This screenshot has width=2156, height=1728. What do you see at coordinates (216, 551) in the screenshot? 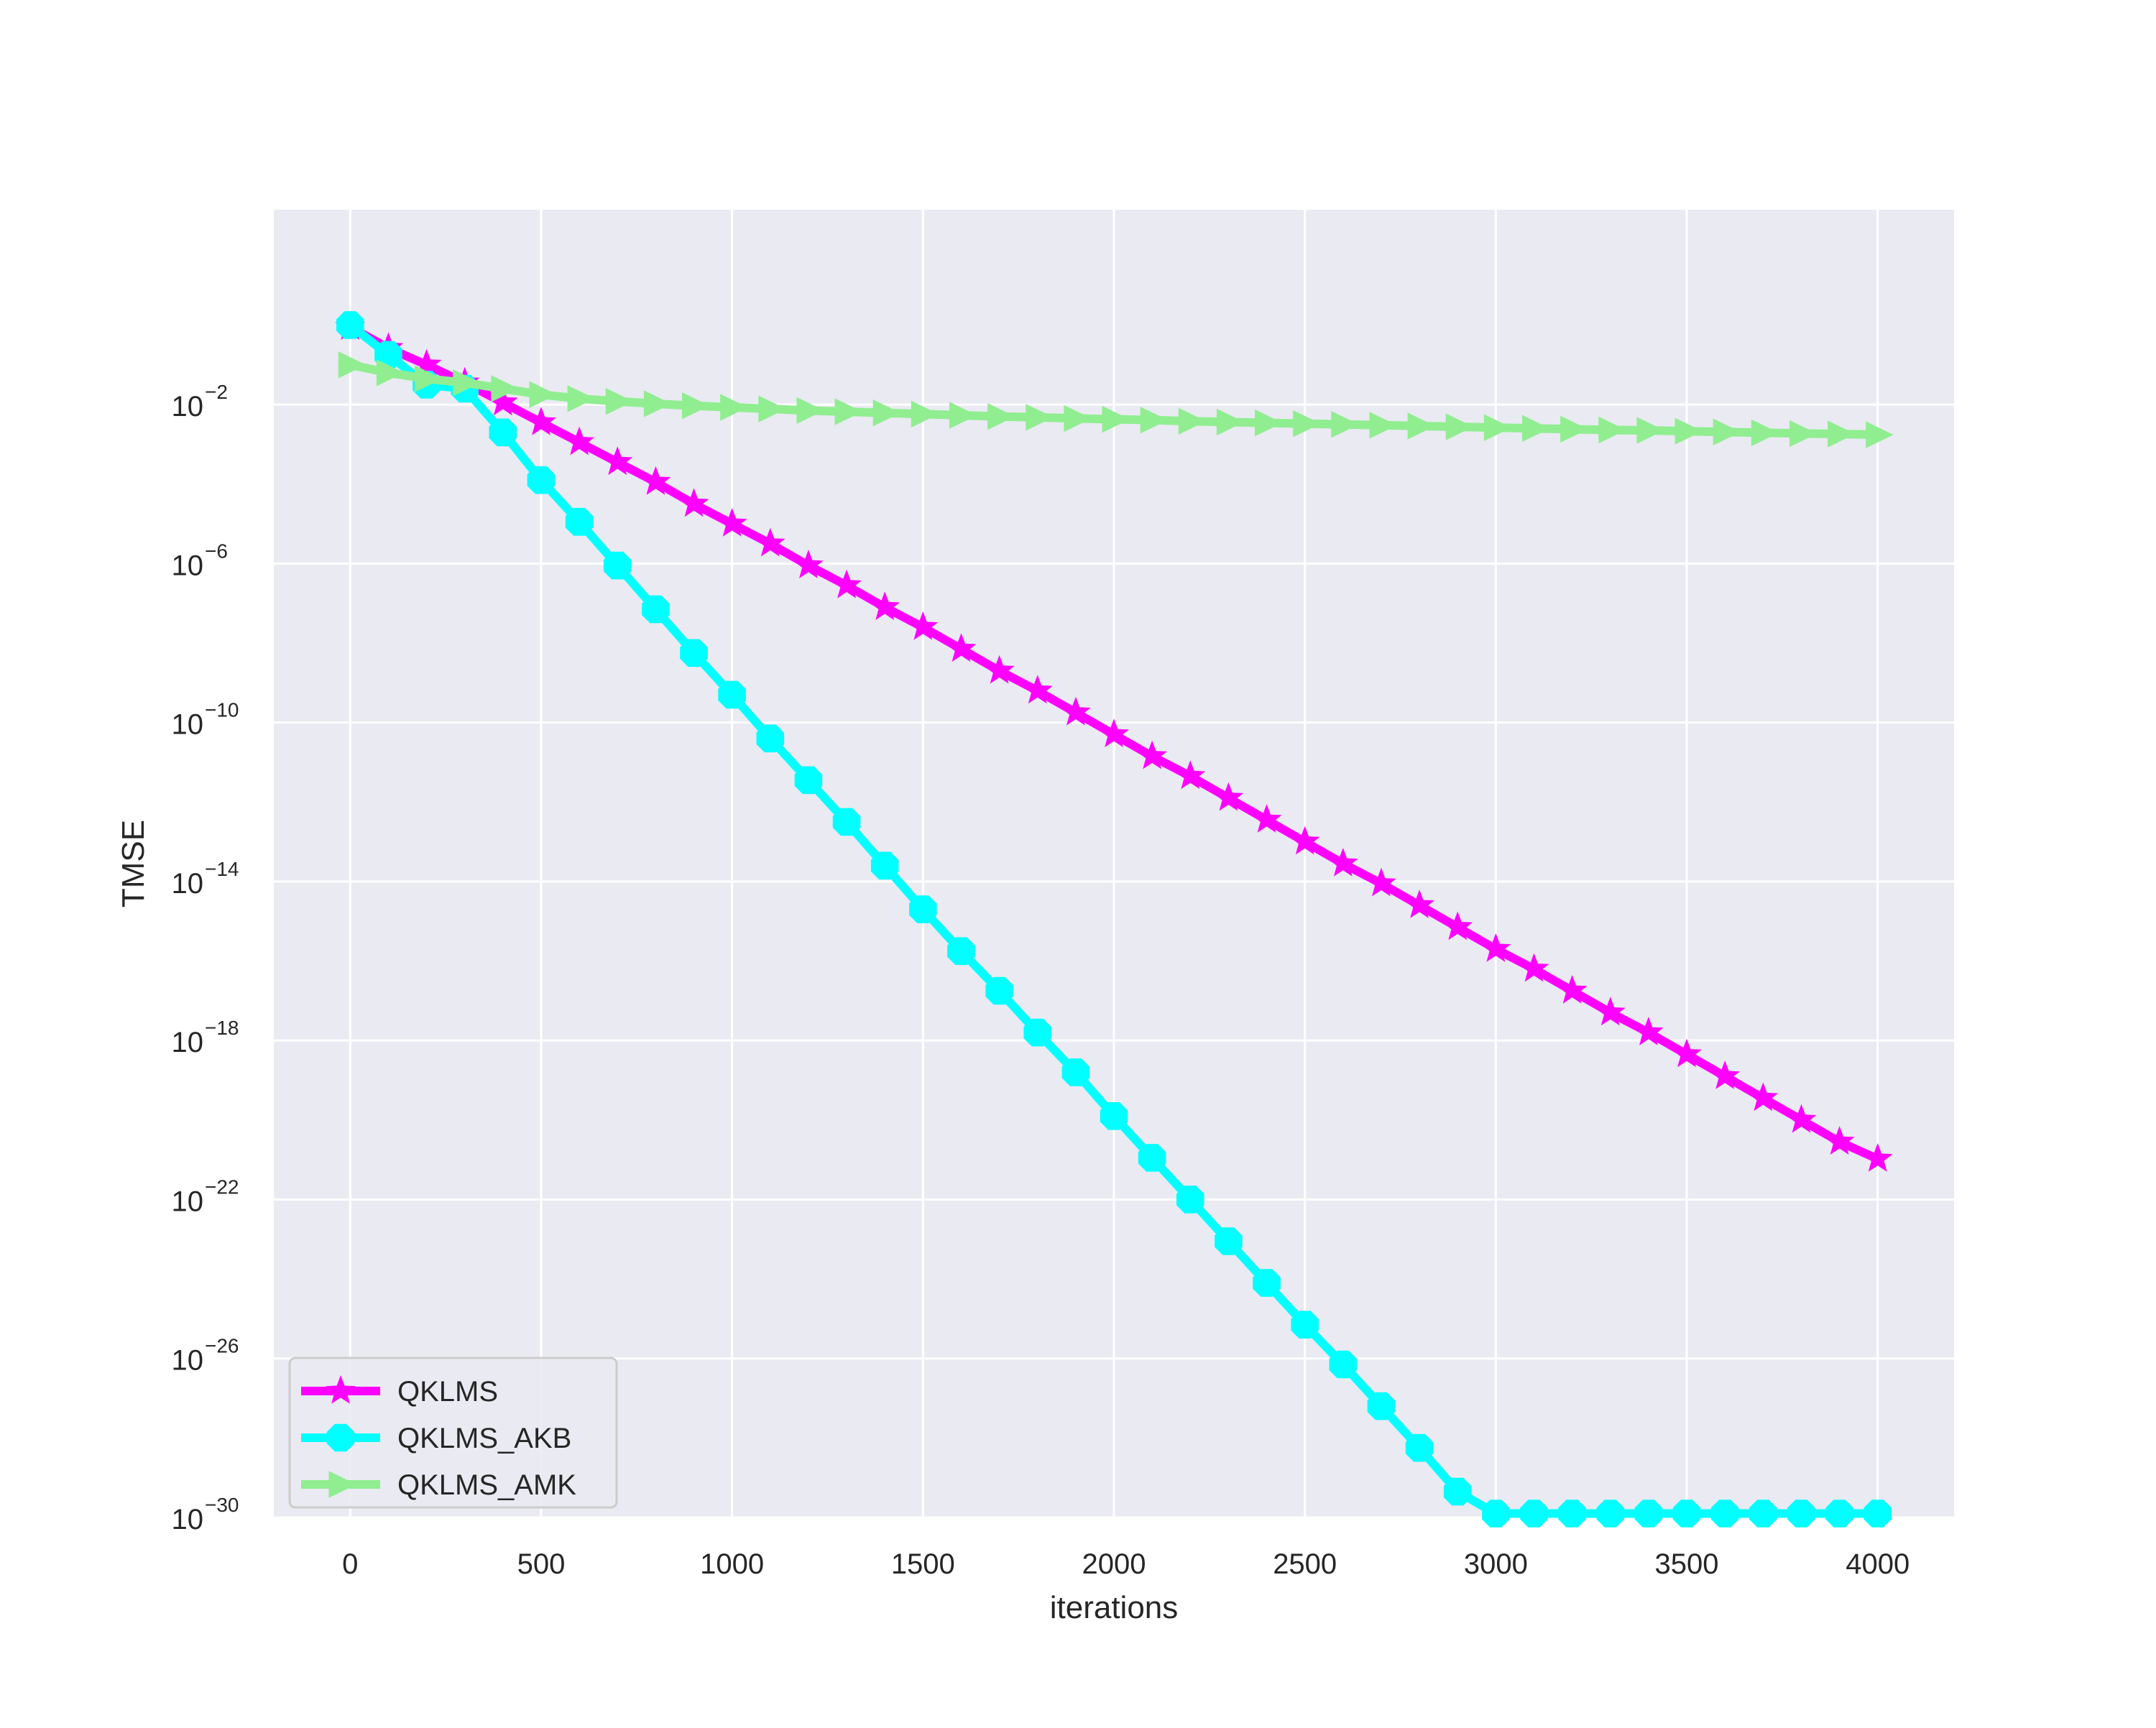
I see `y-tick-exponent: −6` at bounding box center [216, 551].